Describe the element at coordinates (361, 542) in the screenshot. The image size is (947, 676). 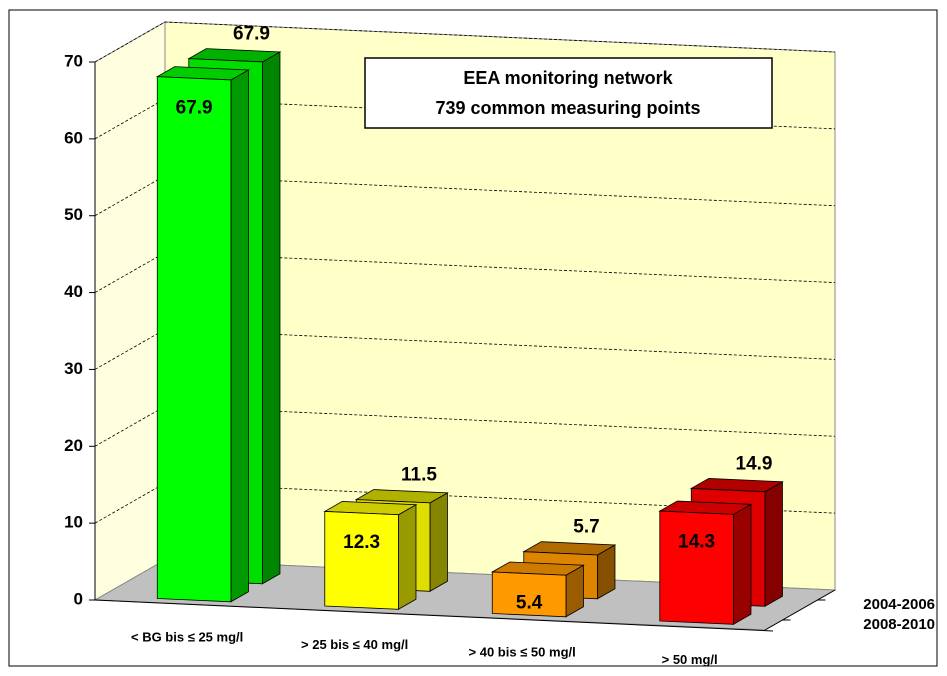
I see `data-label: 12.3` at that location.